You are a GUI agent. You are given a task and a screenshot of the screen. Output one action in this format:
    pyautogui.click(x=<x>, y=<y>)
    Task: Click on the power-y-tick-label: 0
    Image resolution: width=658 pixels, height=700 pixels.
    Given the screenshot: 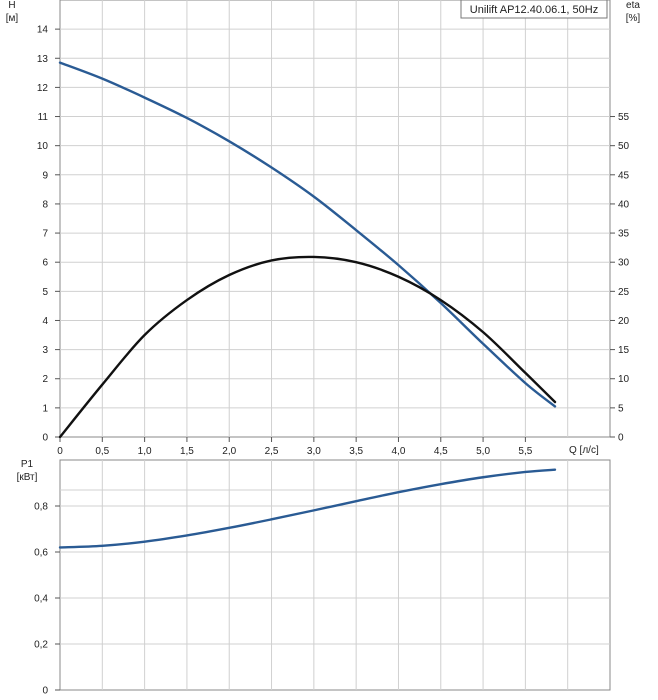 What is the action you would take?
    pyautogui.click(x=45, y=691)
    